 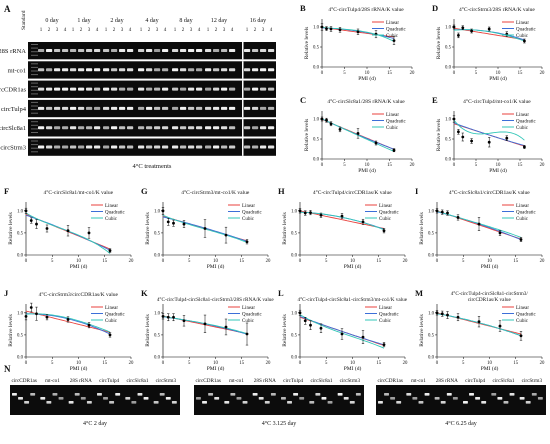 What do you see at coordinates (215, 192) in the screenshot?
I see `chart-title: 4°C-circStrm3/mt-co1/K value` at bounding box center [215, 192].